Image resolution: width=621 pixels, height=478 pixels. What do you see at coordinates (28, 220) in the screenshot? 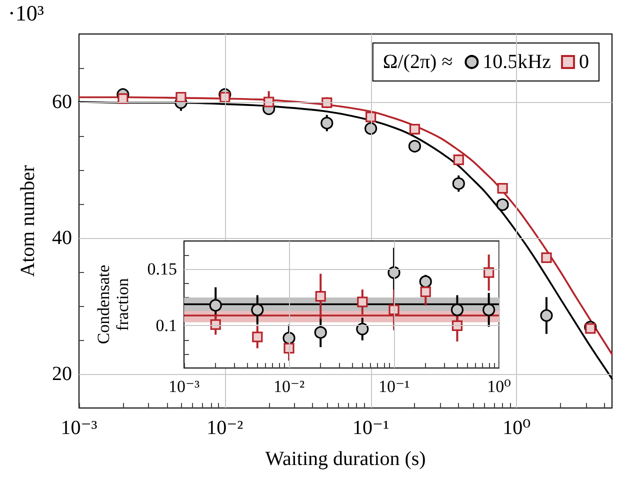
I see `y-axis-title: Atom number` at bounding box center [28, 220].